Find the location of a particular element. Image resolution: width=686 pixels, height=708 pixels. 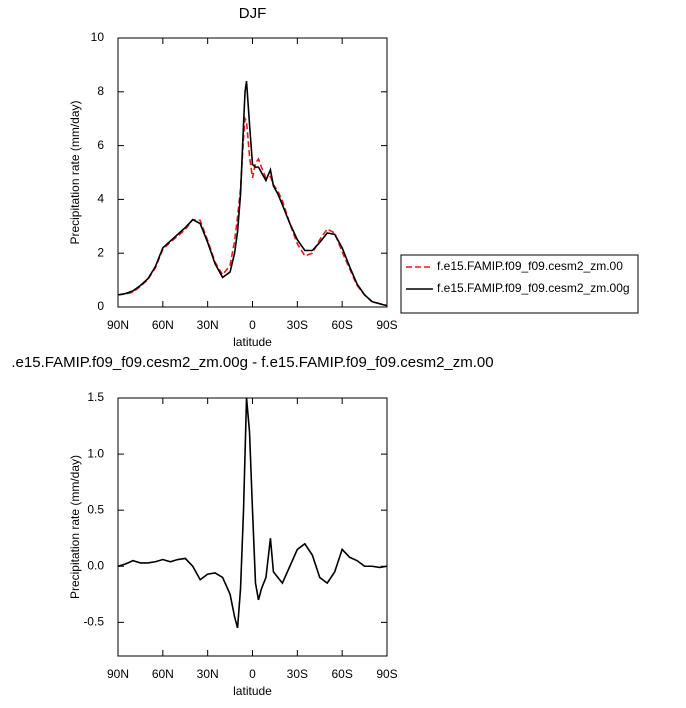

legend-label: f.e15.FAMIP.f09_f09.cesm2_zm.00 is located at coordinates (530, 266).